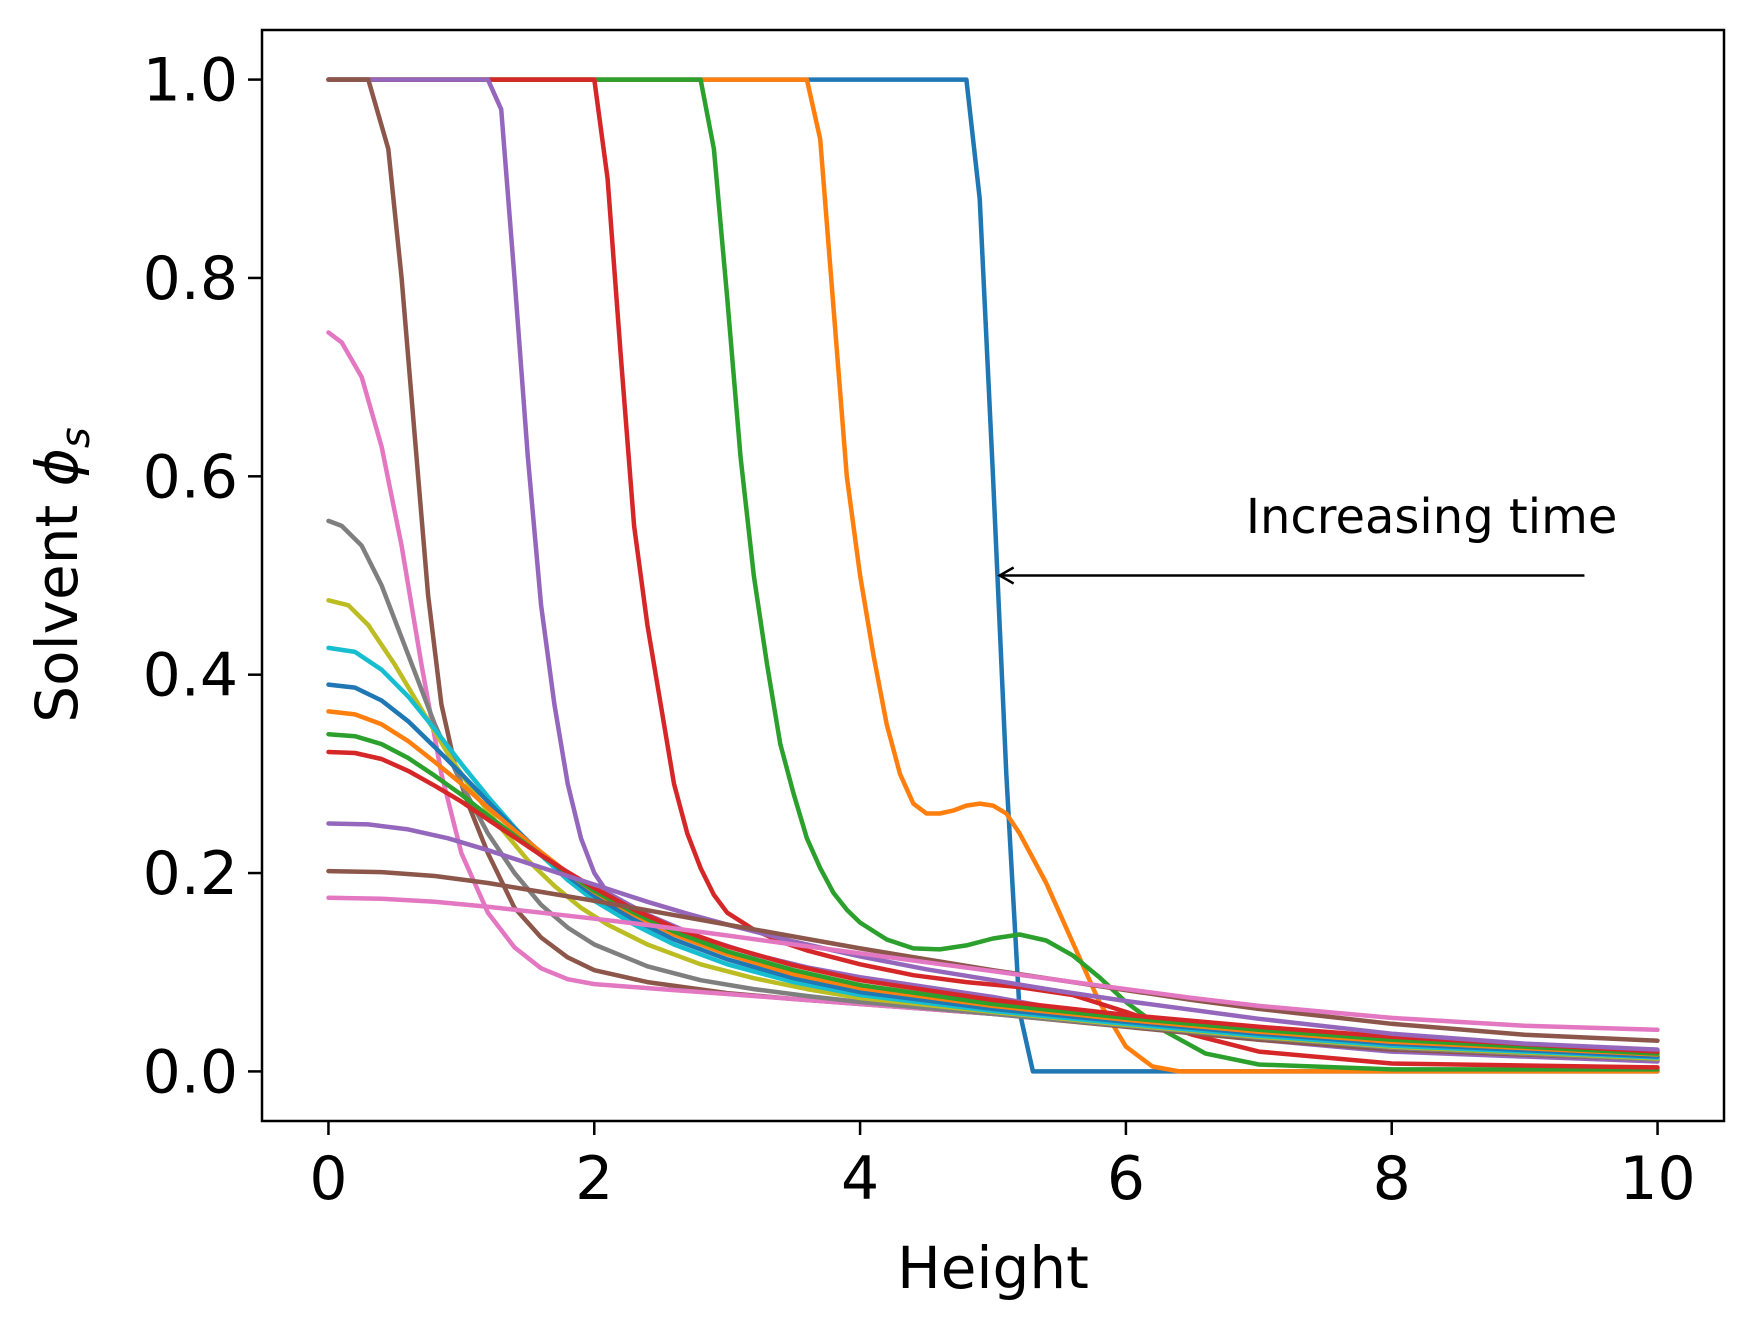 This screenshot has height=1322, width=1744. Describe the element at coordinates (860, 1179) in the screenshot. I see `x-tick-label: 4` at that location.